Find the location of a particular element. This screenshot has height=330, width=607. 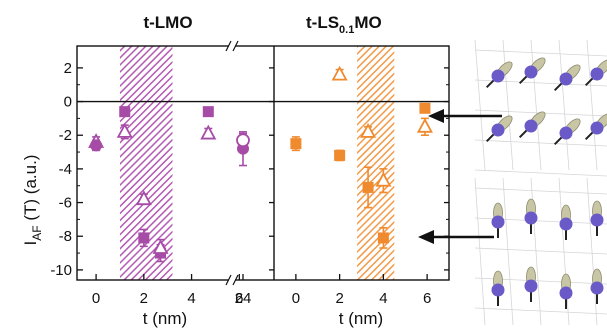

right-x-axis-label: t (nm) is located at coordinates (361, 318).